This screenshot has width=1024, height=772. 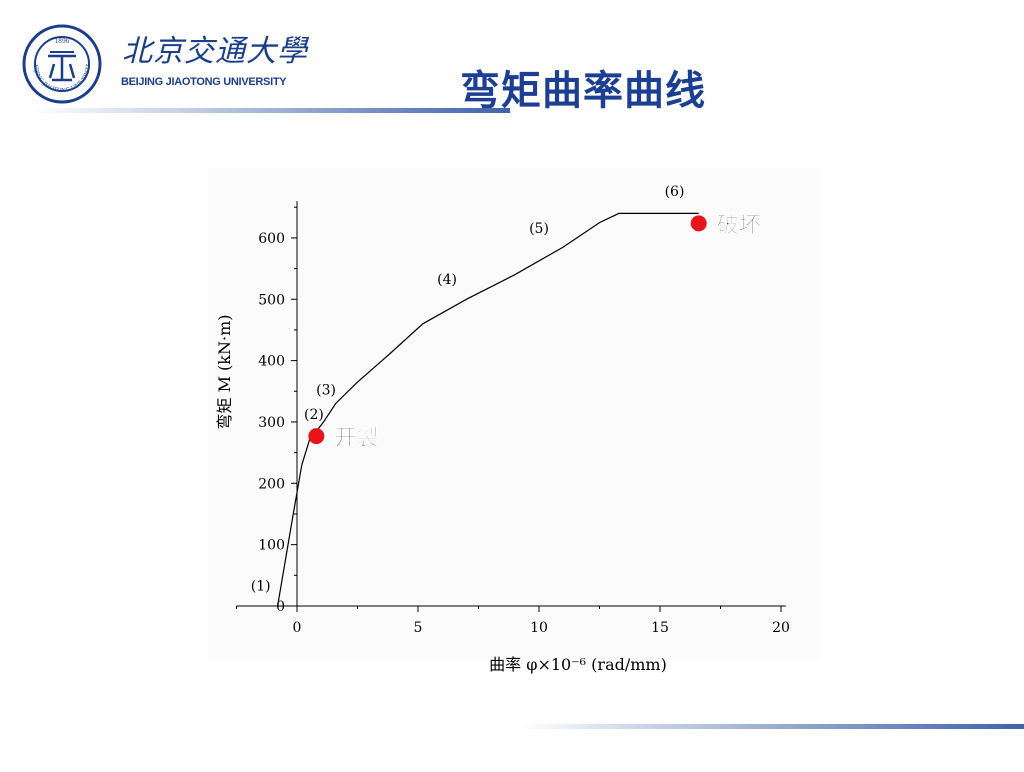 What do you see at coordinates (418, 628) in the screenshot?
I see `x-tick-label: 5` at bounding box center [418, 628].